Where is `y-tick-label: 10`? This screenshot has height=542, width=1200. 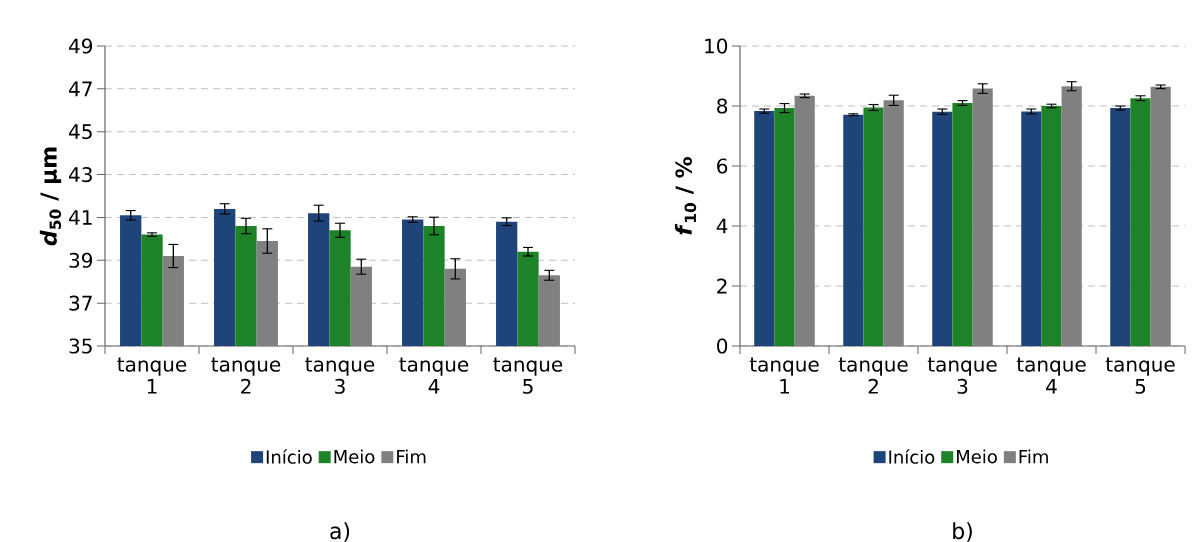 y-tick-label: 10 is located at coordinates (716, 46).